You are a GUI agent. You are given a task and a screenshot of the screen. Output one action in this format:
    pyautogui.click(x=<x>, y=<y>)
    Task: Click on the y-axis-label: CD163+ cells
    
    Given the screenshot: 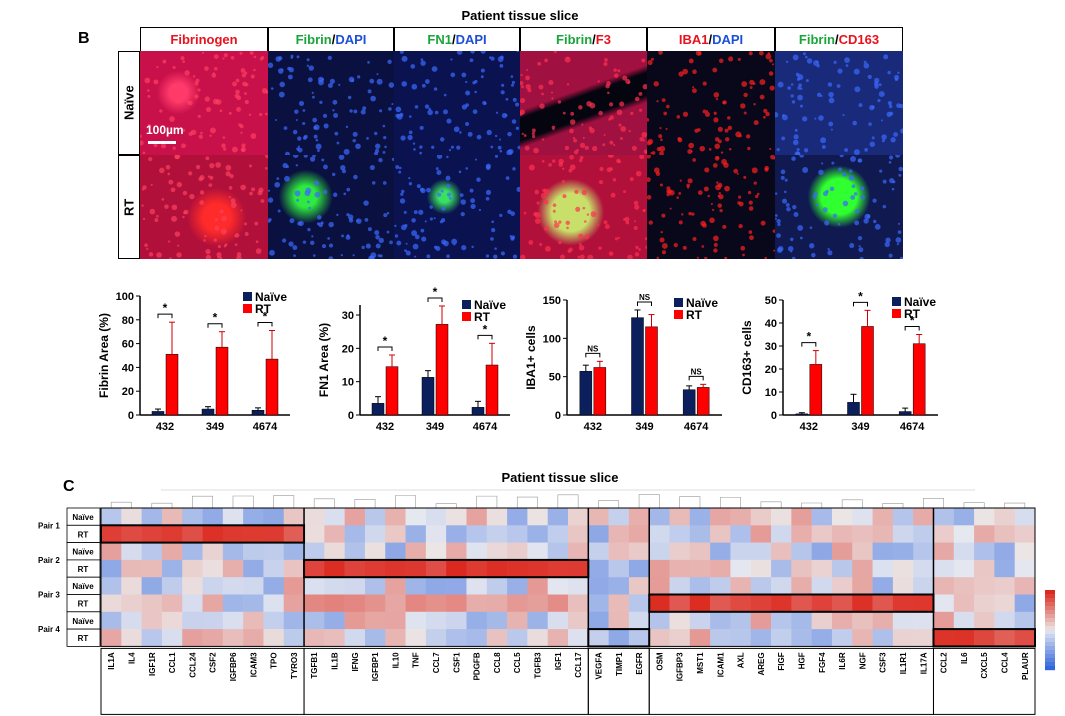 What is the action you would take?
    pyautogui.click(x=747, y=357)
    